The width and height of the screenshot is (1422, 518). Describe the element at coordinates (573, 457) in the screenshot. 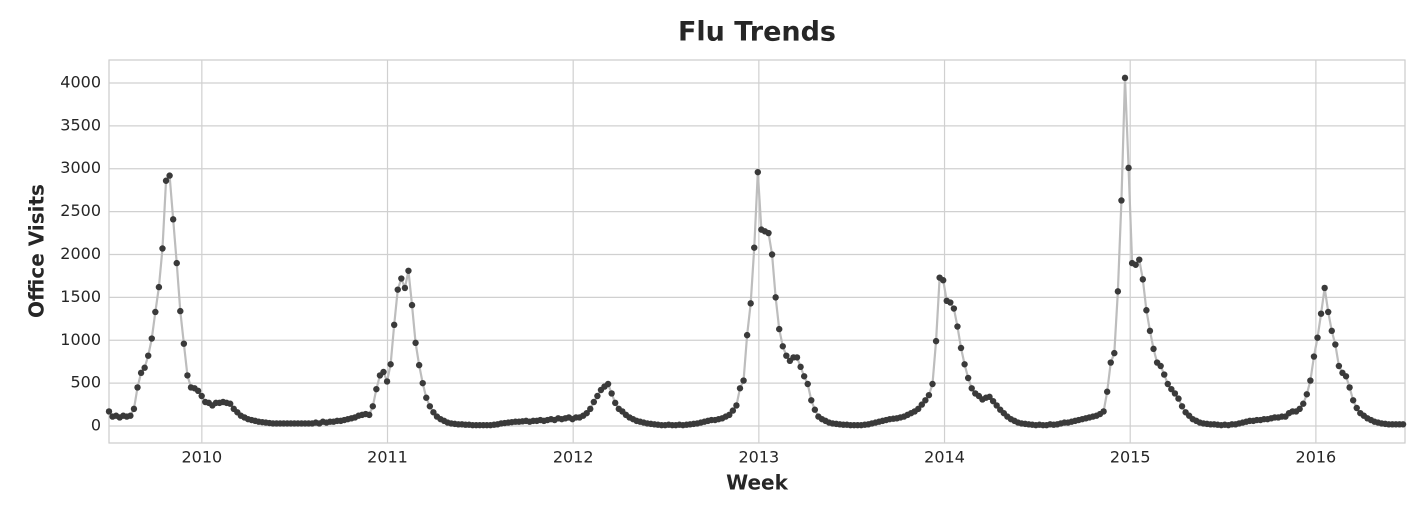

I see `x-tick-label: 2012` at that location.